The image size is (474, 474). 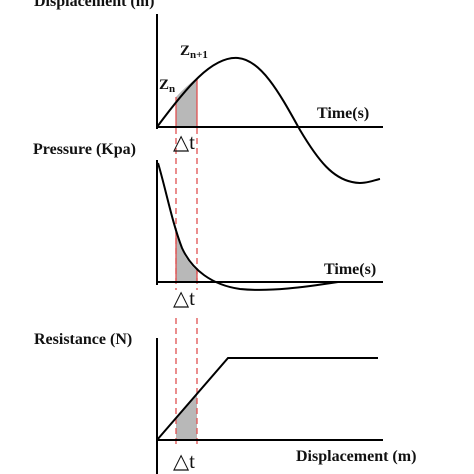 I want to click on pressure-curve, so click(x=248, y=226).